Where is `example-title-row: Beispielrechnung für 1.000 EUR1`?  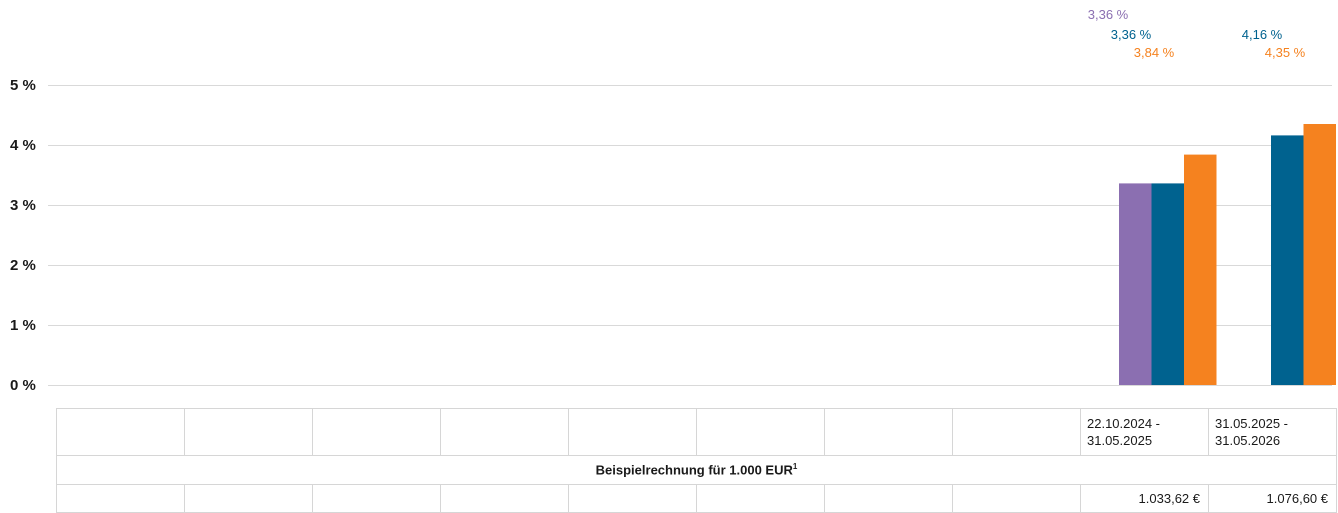
example-title-row: Beispielrechnung für 1.000 EUR1 is located at coordinates (696, 470).